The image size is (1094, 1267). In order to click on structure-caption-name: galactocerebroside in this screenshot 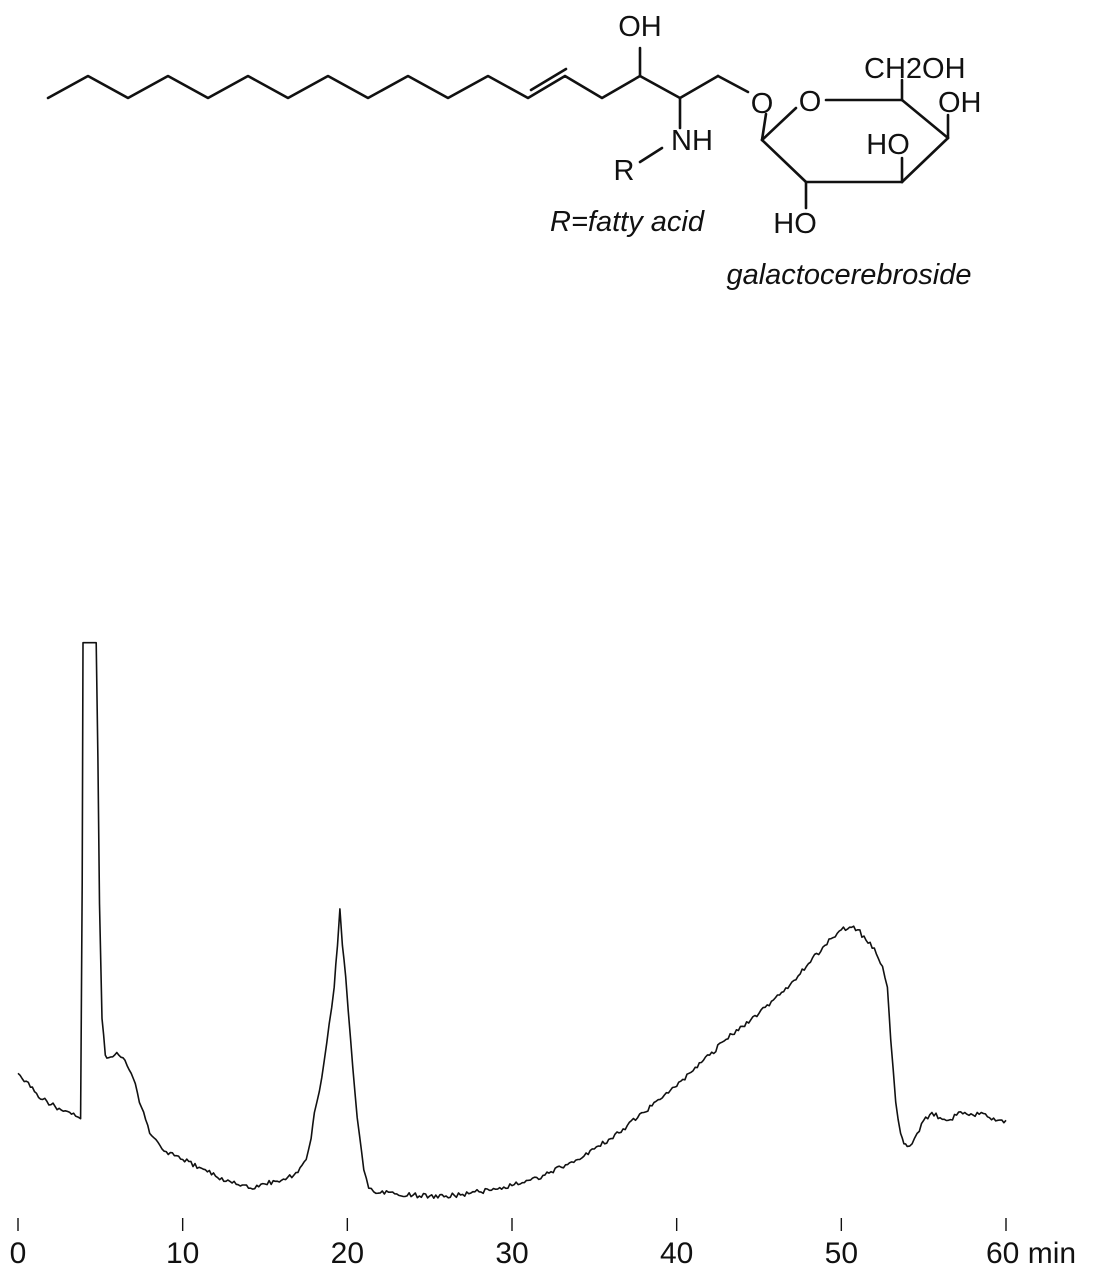, I will do `click(848, 275)`.